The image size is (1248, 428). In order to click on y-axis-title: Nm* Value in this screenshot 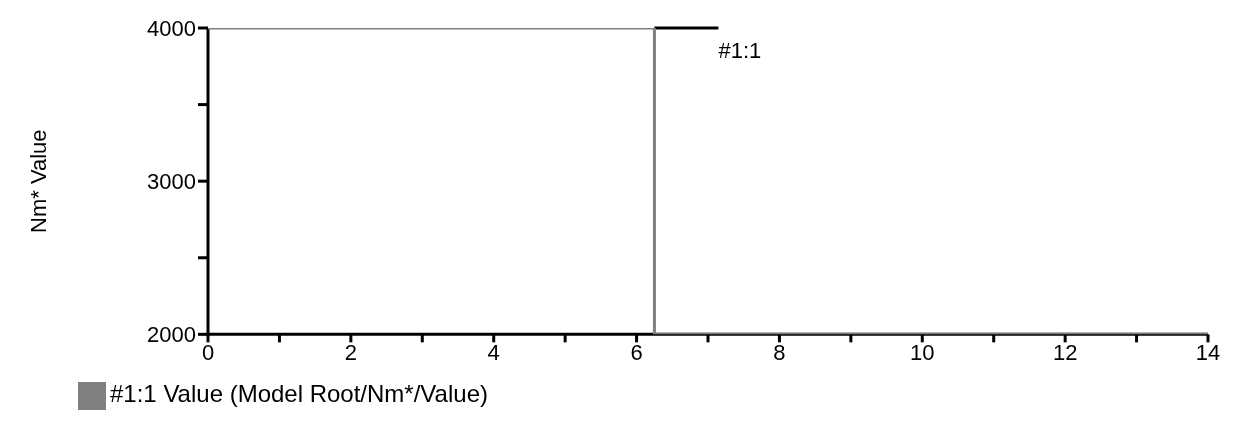, I will do `click(38, 181)`.